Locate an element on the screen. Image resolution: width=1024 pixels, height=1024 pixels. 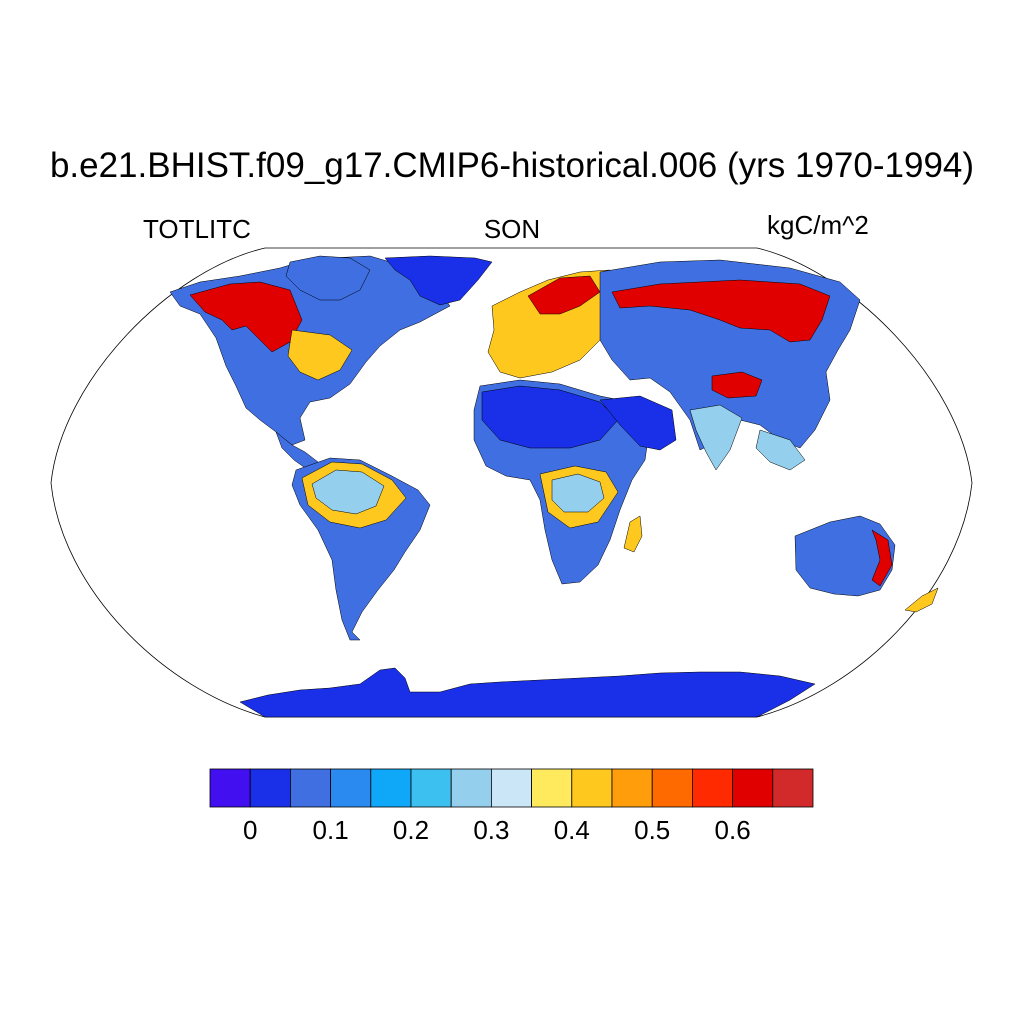
colorbar-tick-label: 0 is located at coordinates (250, 830).